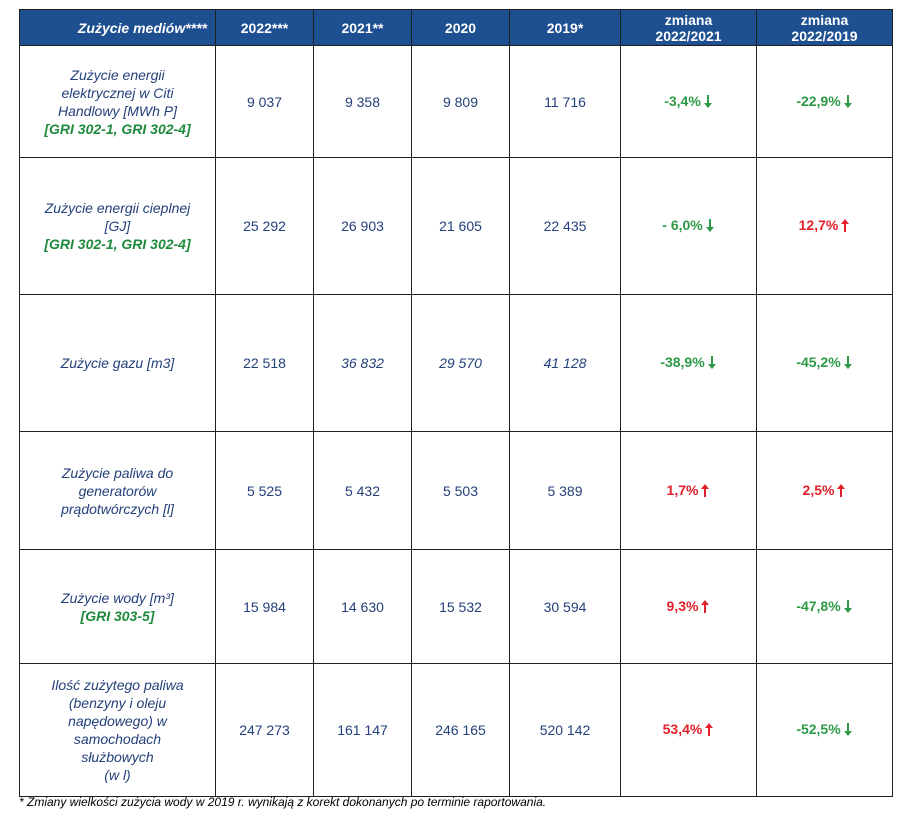  Describe the element at coordinates (682, 100) in the screenshot. I see `change-value: -3,4%` at that location.